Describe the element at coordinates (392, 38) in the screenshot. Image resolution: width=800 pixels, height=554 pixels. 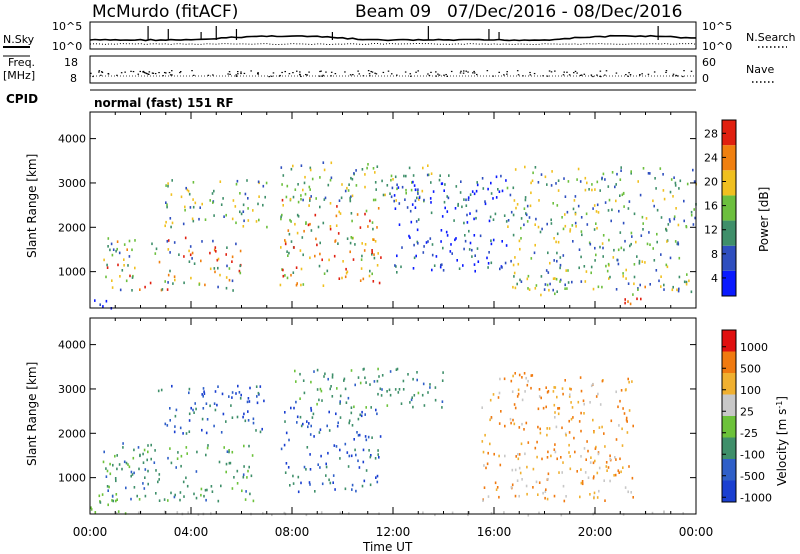
I see `noise-sky-line` at that location.